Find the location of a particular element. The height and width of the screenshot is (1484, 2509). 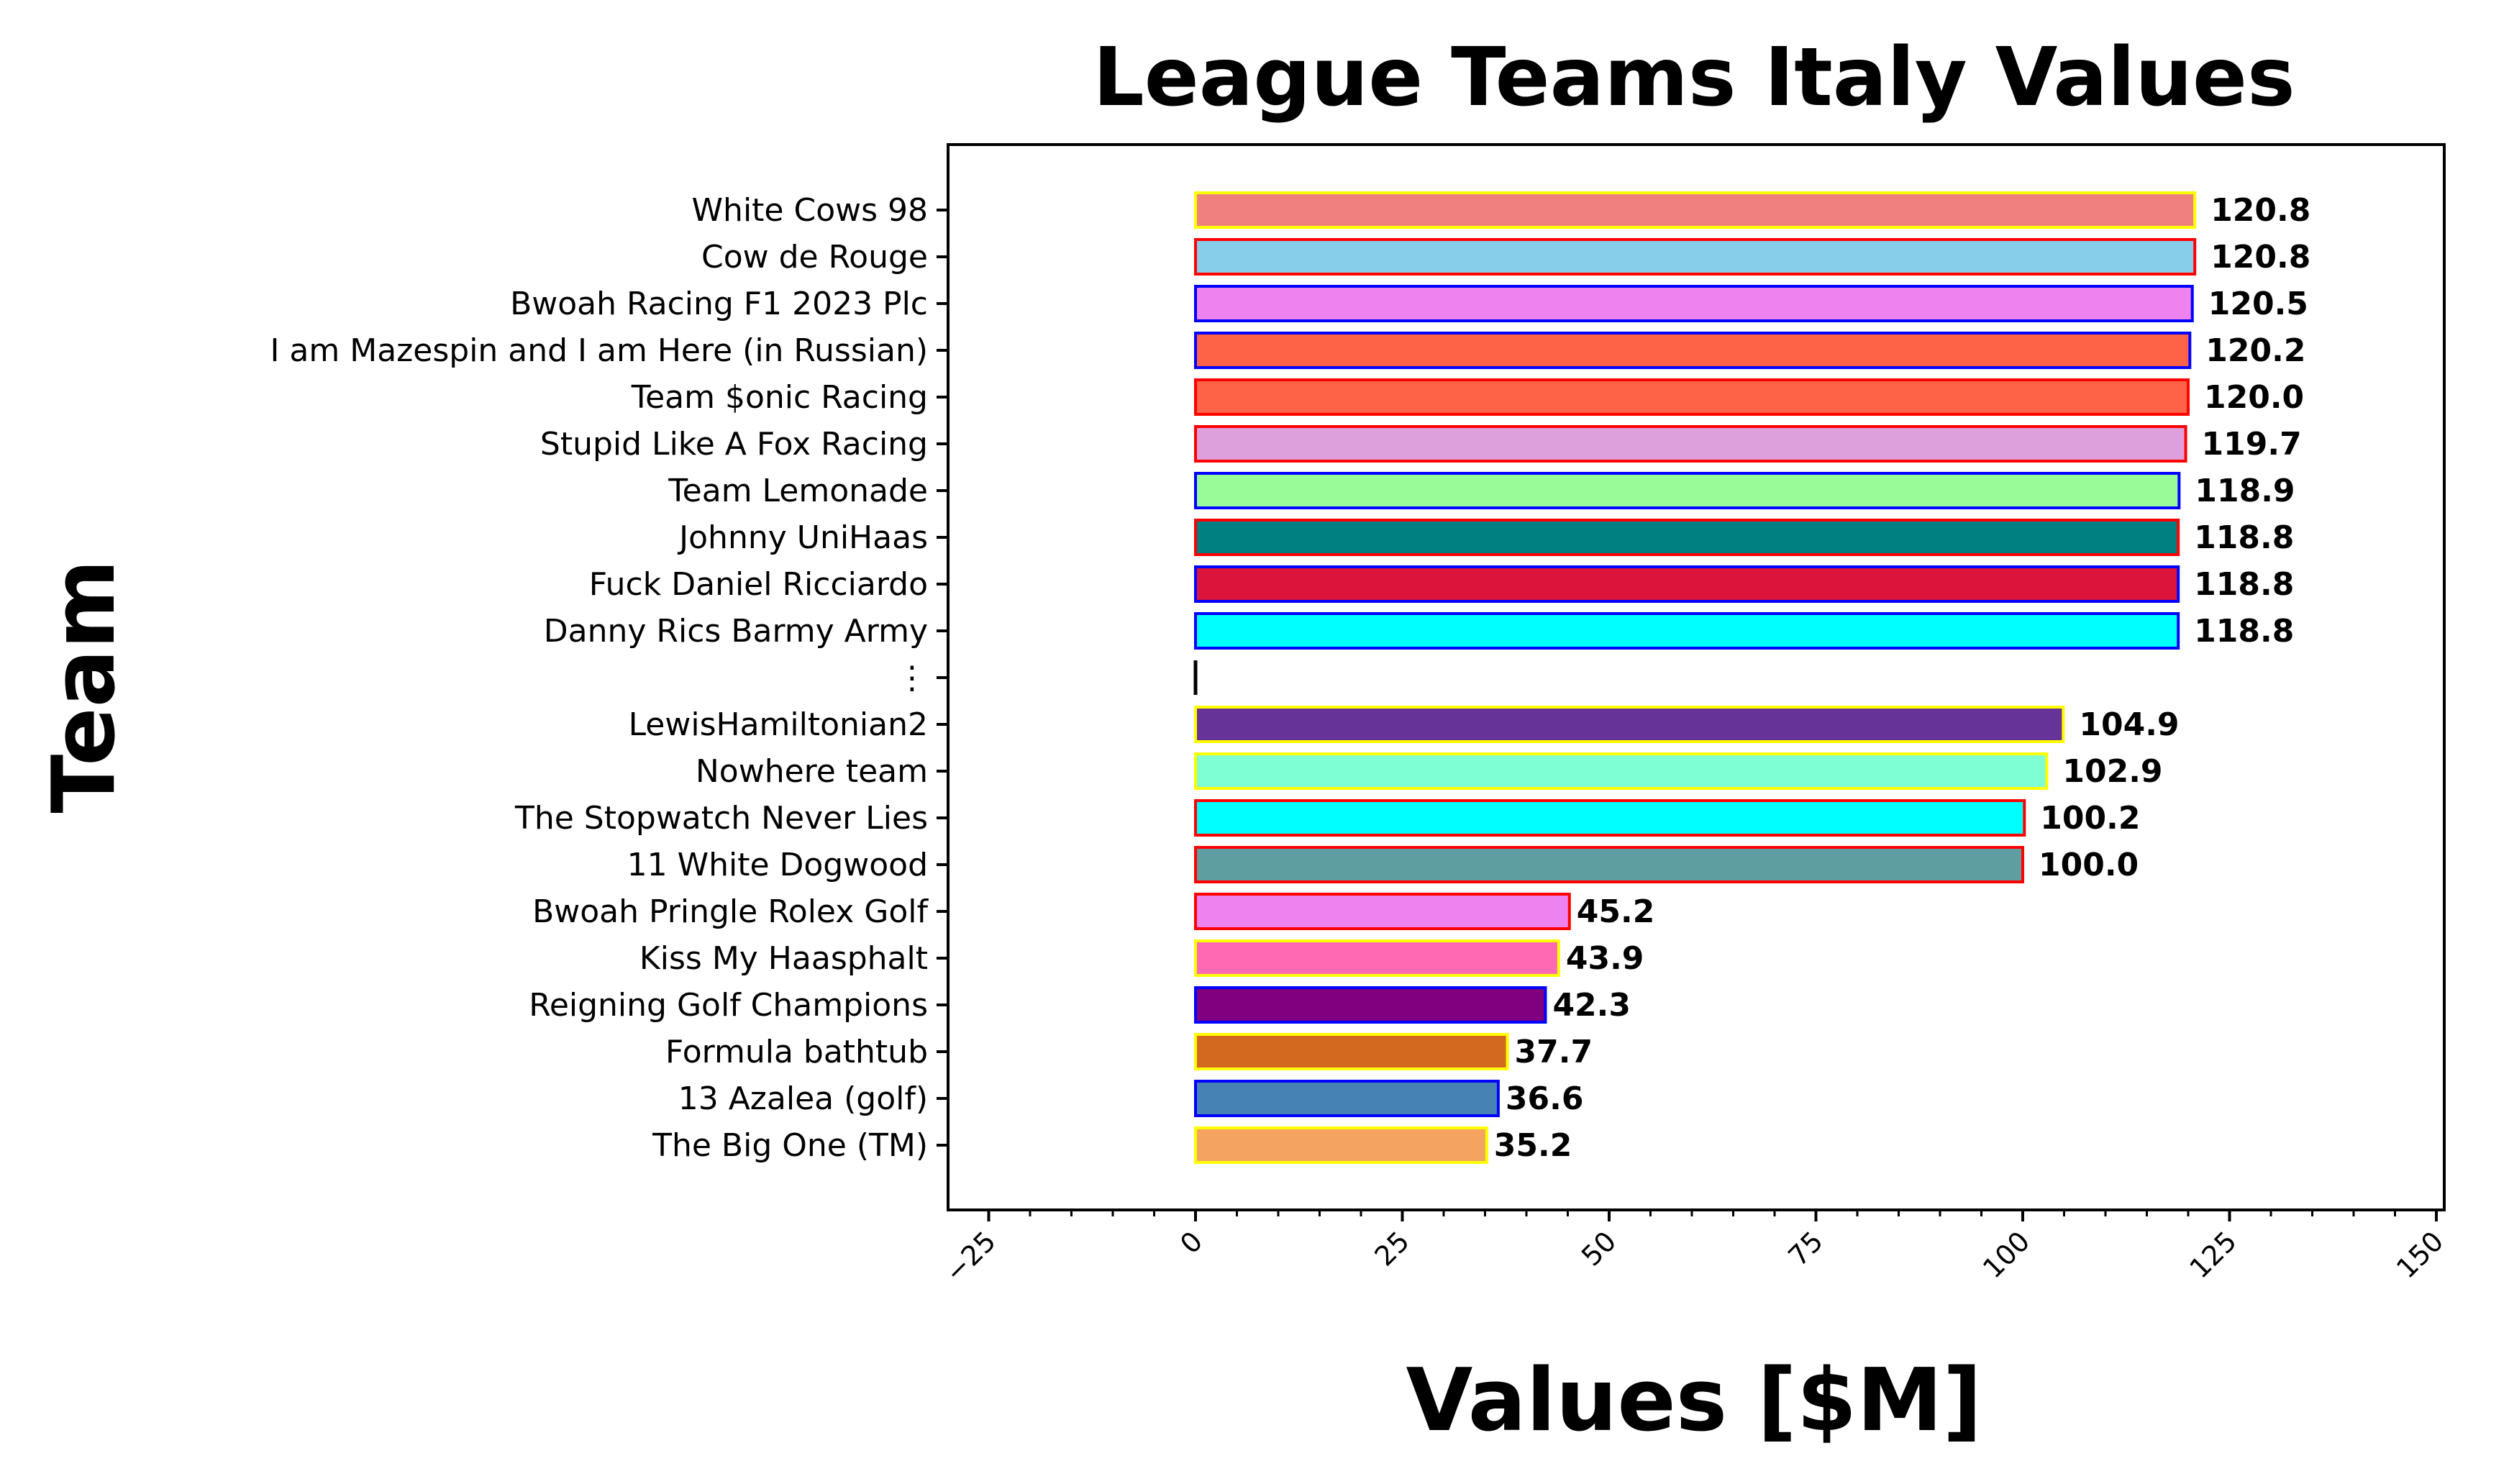

y-tick-label: Bwoah Racing F1 2023 Plc is located at coordinates (719, 304).